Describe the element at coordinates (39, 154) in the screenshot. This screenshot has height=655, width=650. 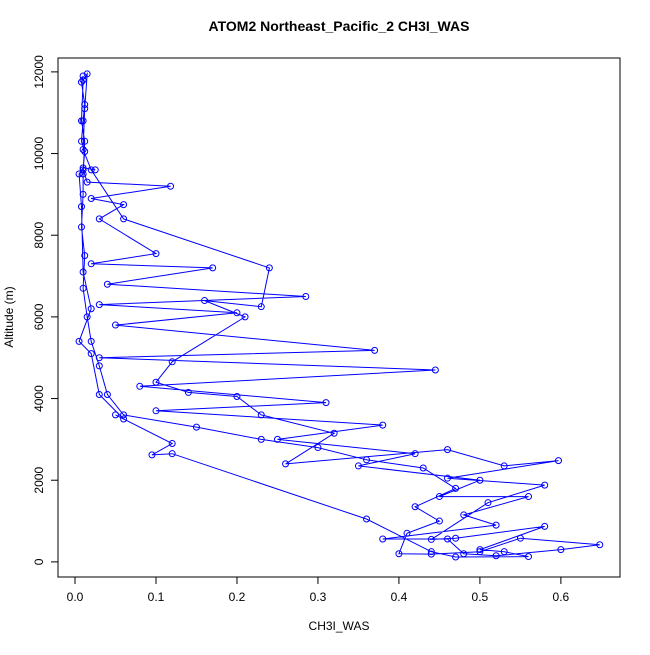
I see `y-tick-label: 10000` at that location.